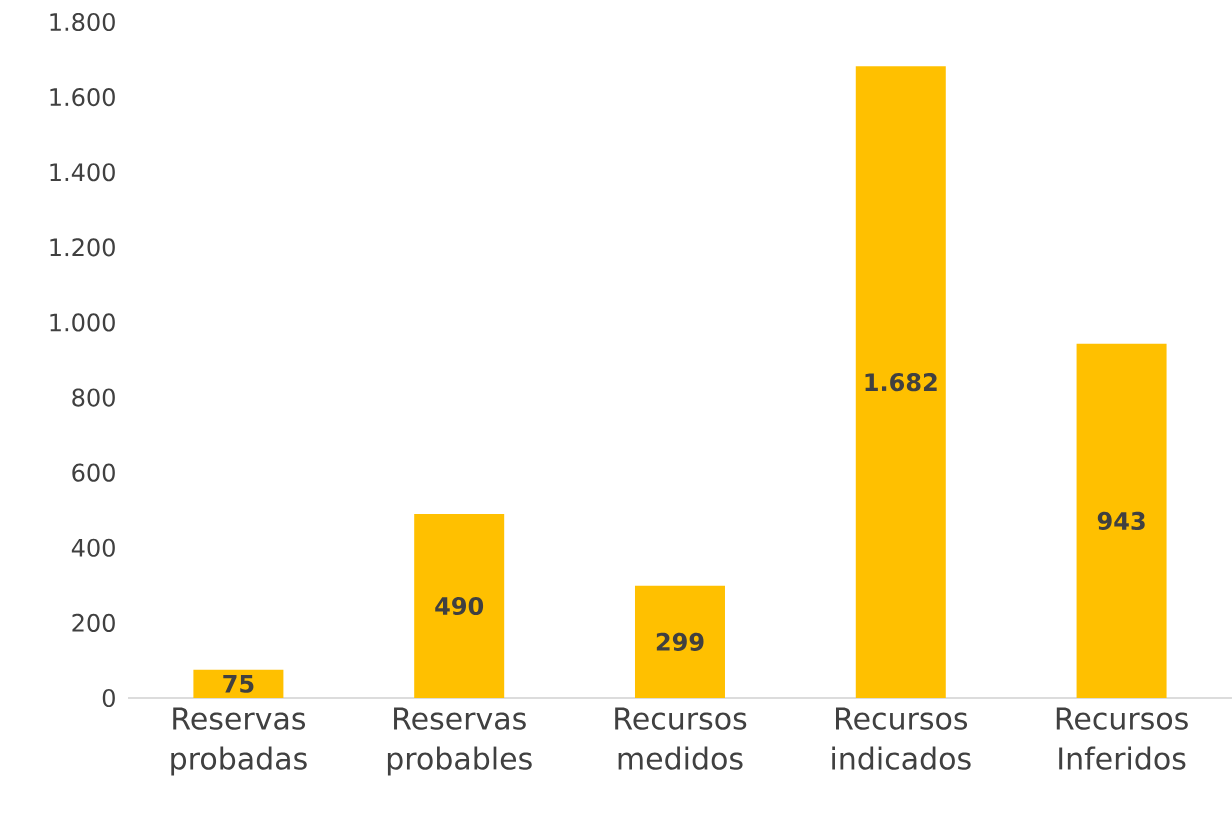  What do you see at coordinates (1122, 738) in the screenshot?
I see `x-tick-label: Recursos Inferidos` at bounding box center [1122, 738].